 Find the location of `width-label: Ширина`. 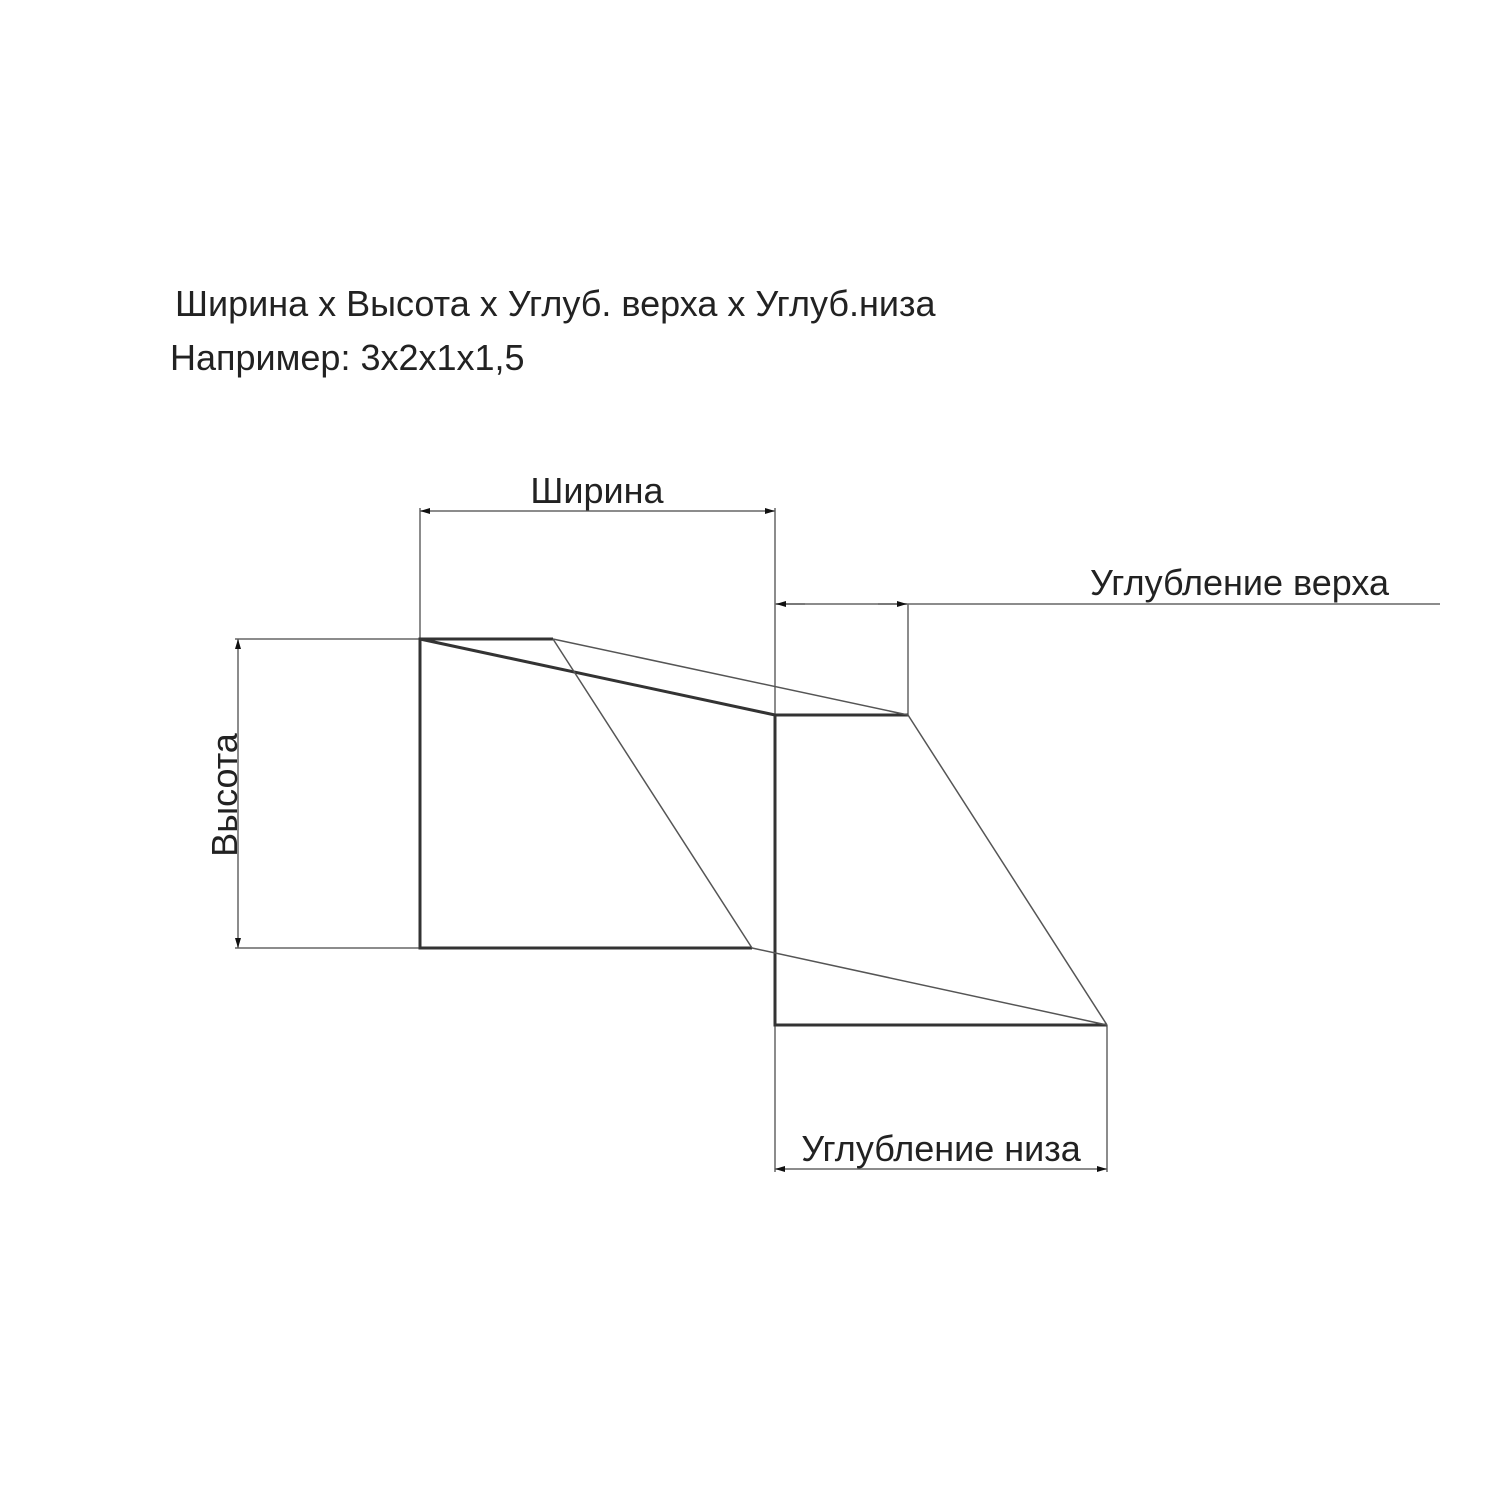

width-label: Ширина is located at coordinates (597, 490).